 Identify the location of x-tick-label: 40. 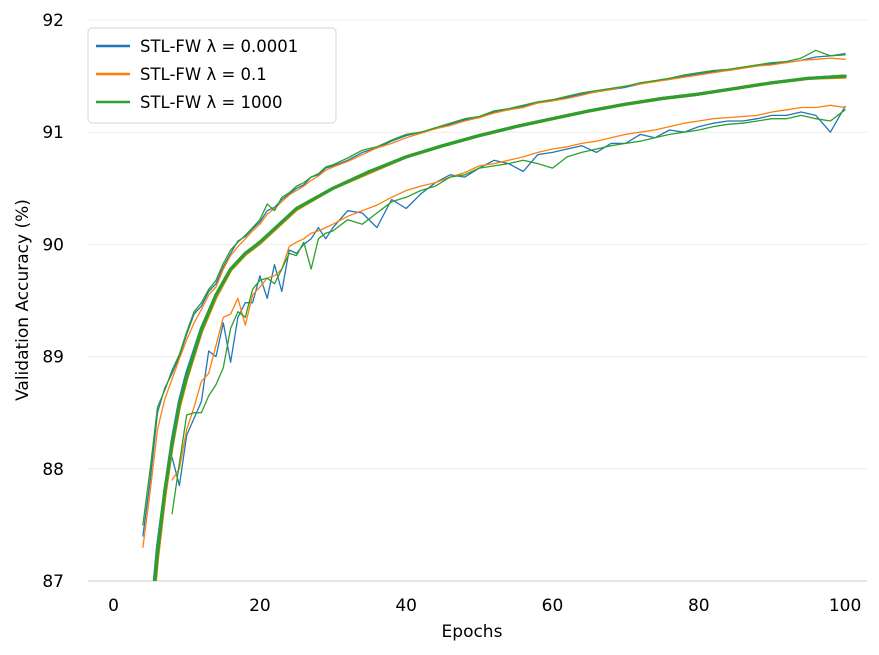
(406, 606).